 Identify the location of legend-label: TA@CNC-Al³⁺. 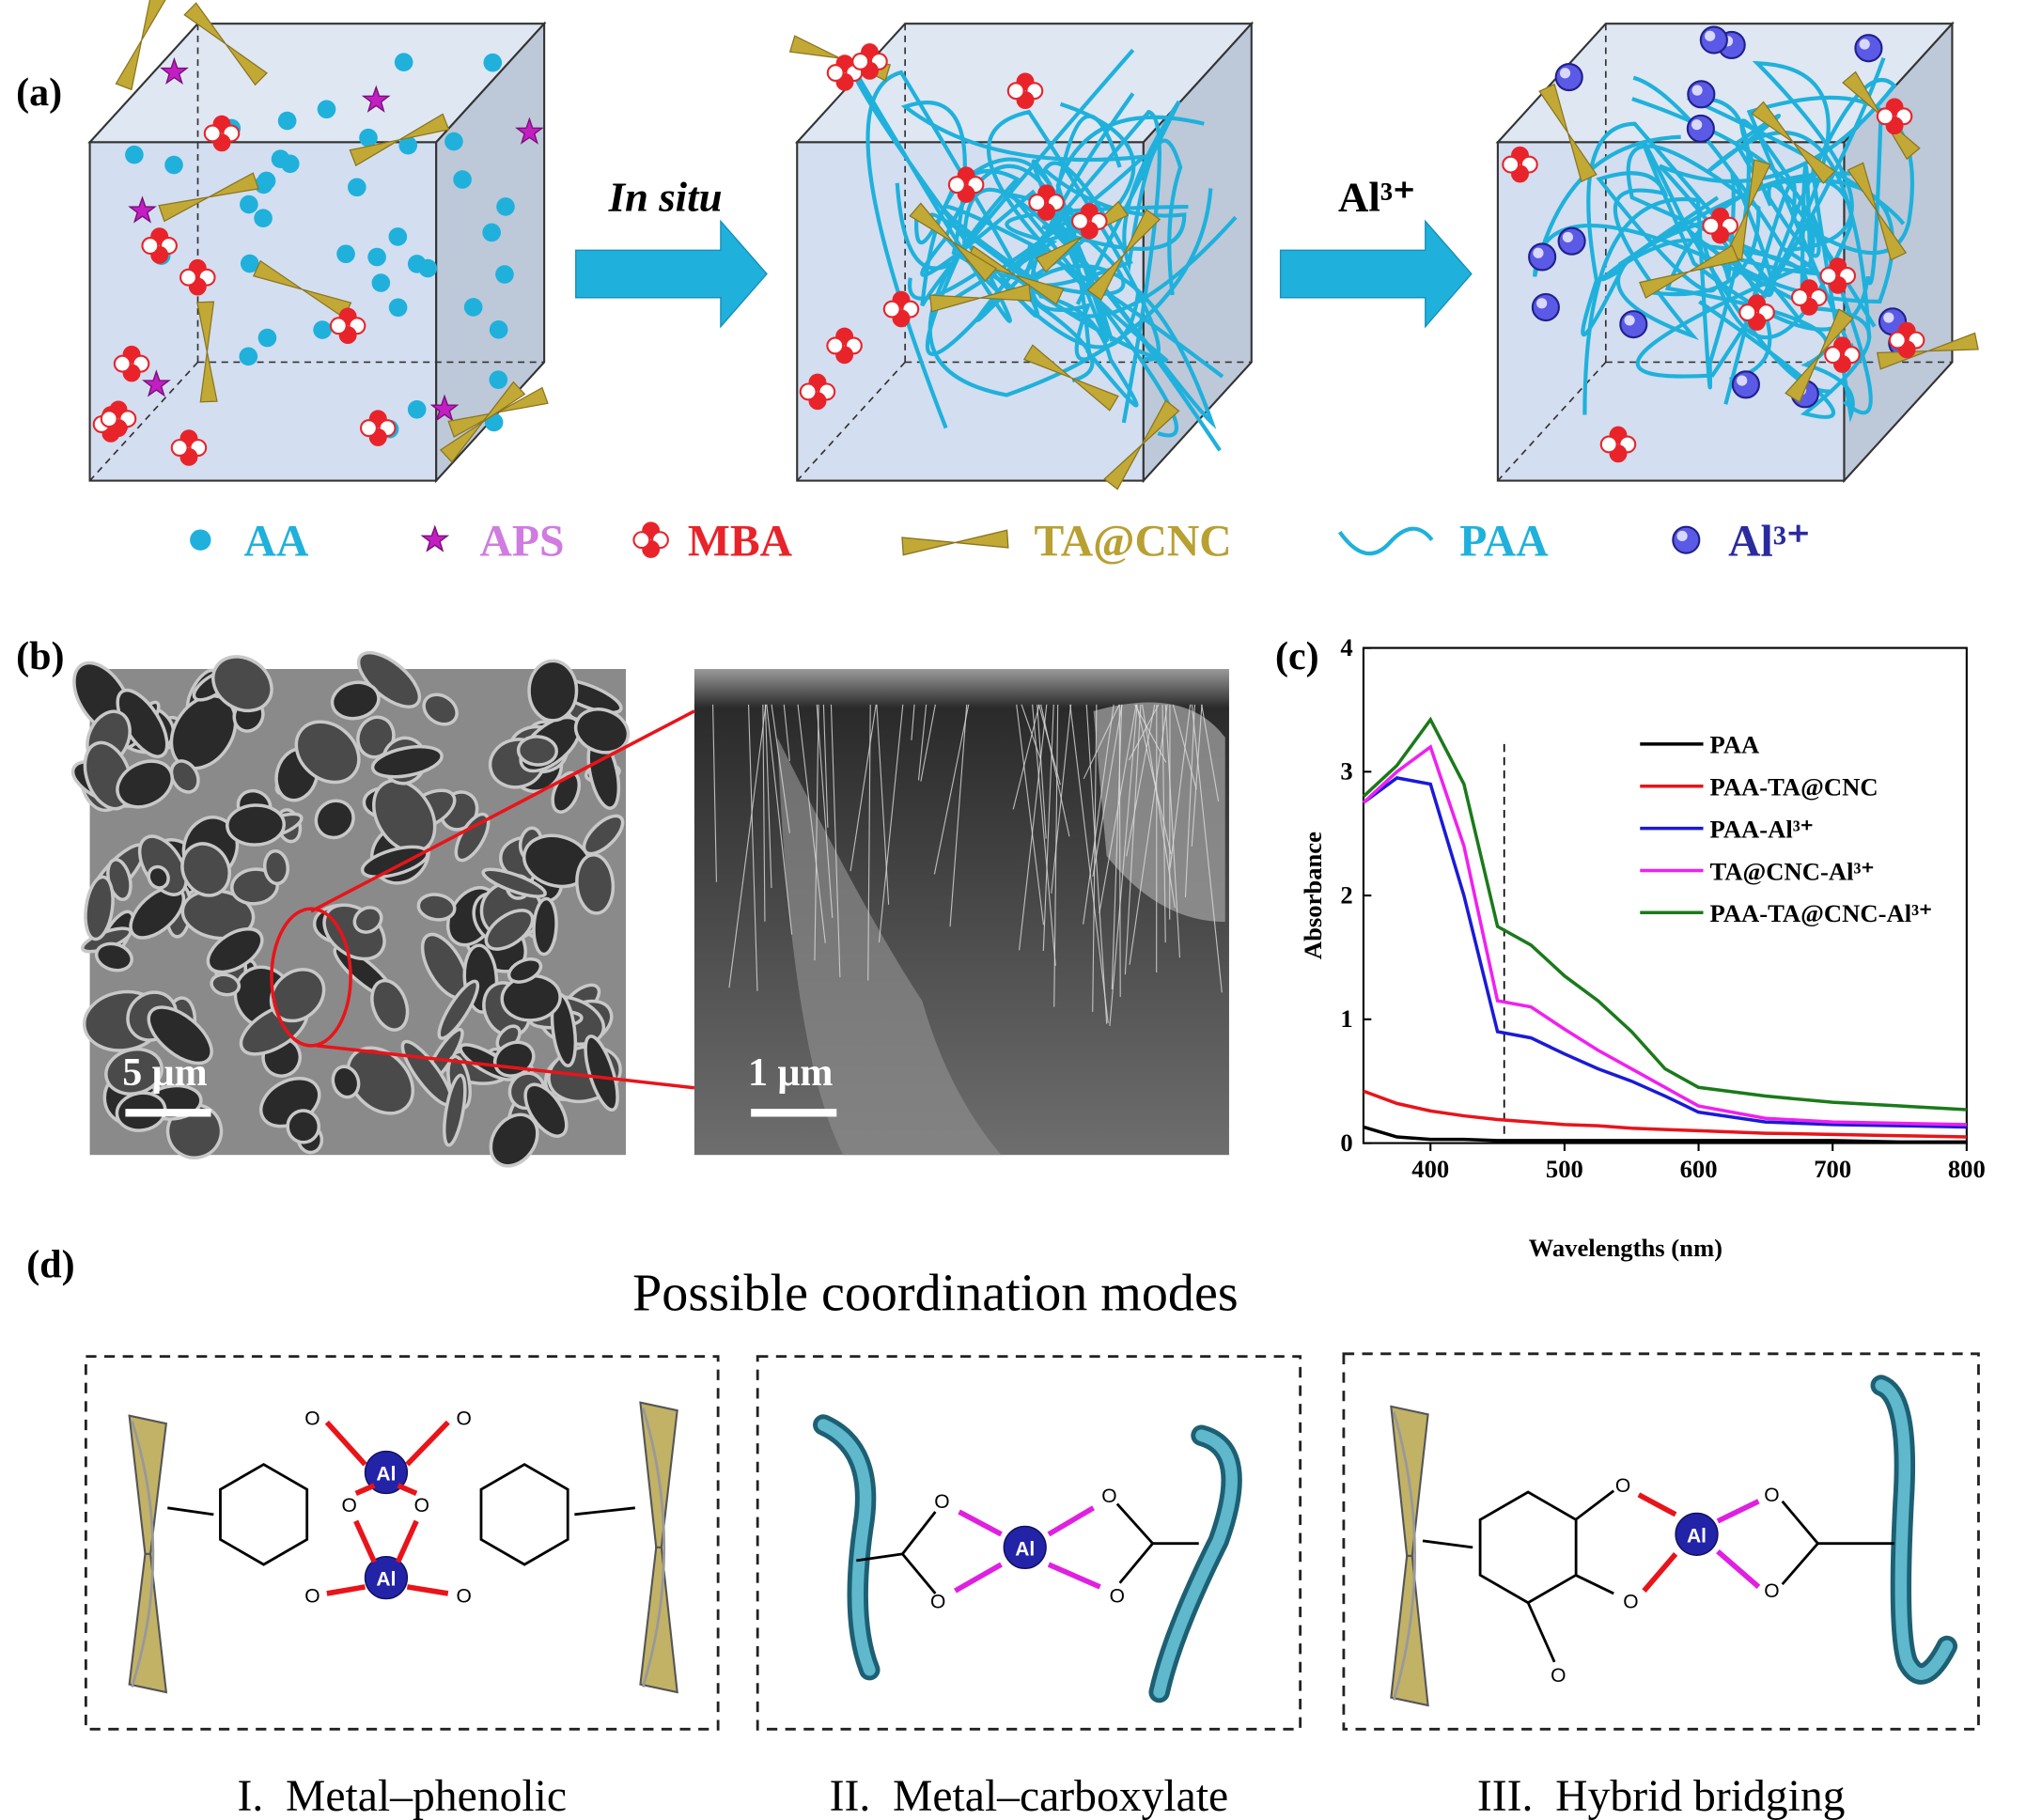
(1792, 871).